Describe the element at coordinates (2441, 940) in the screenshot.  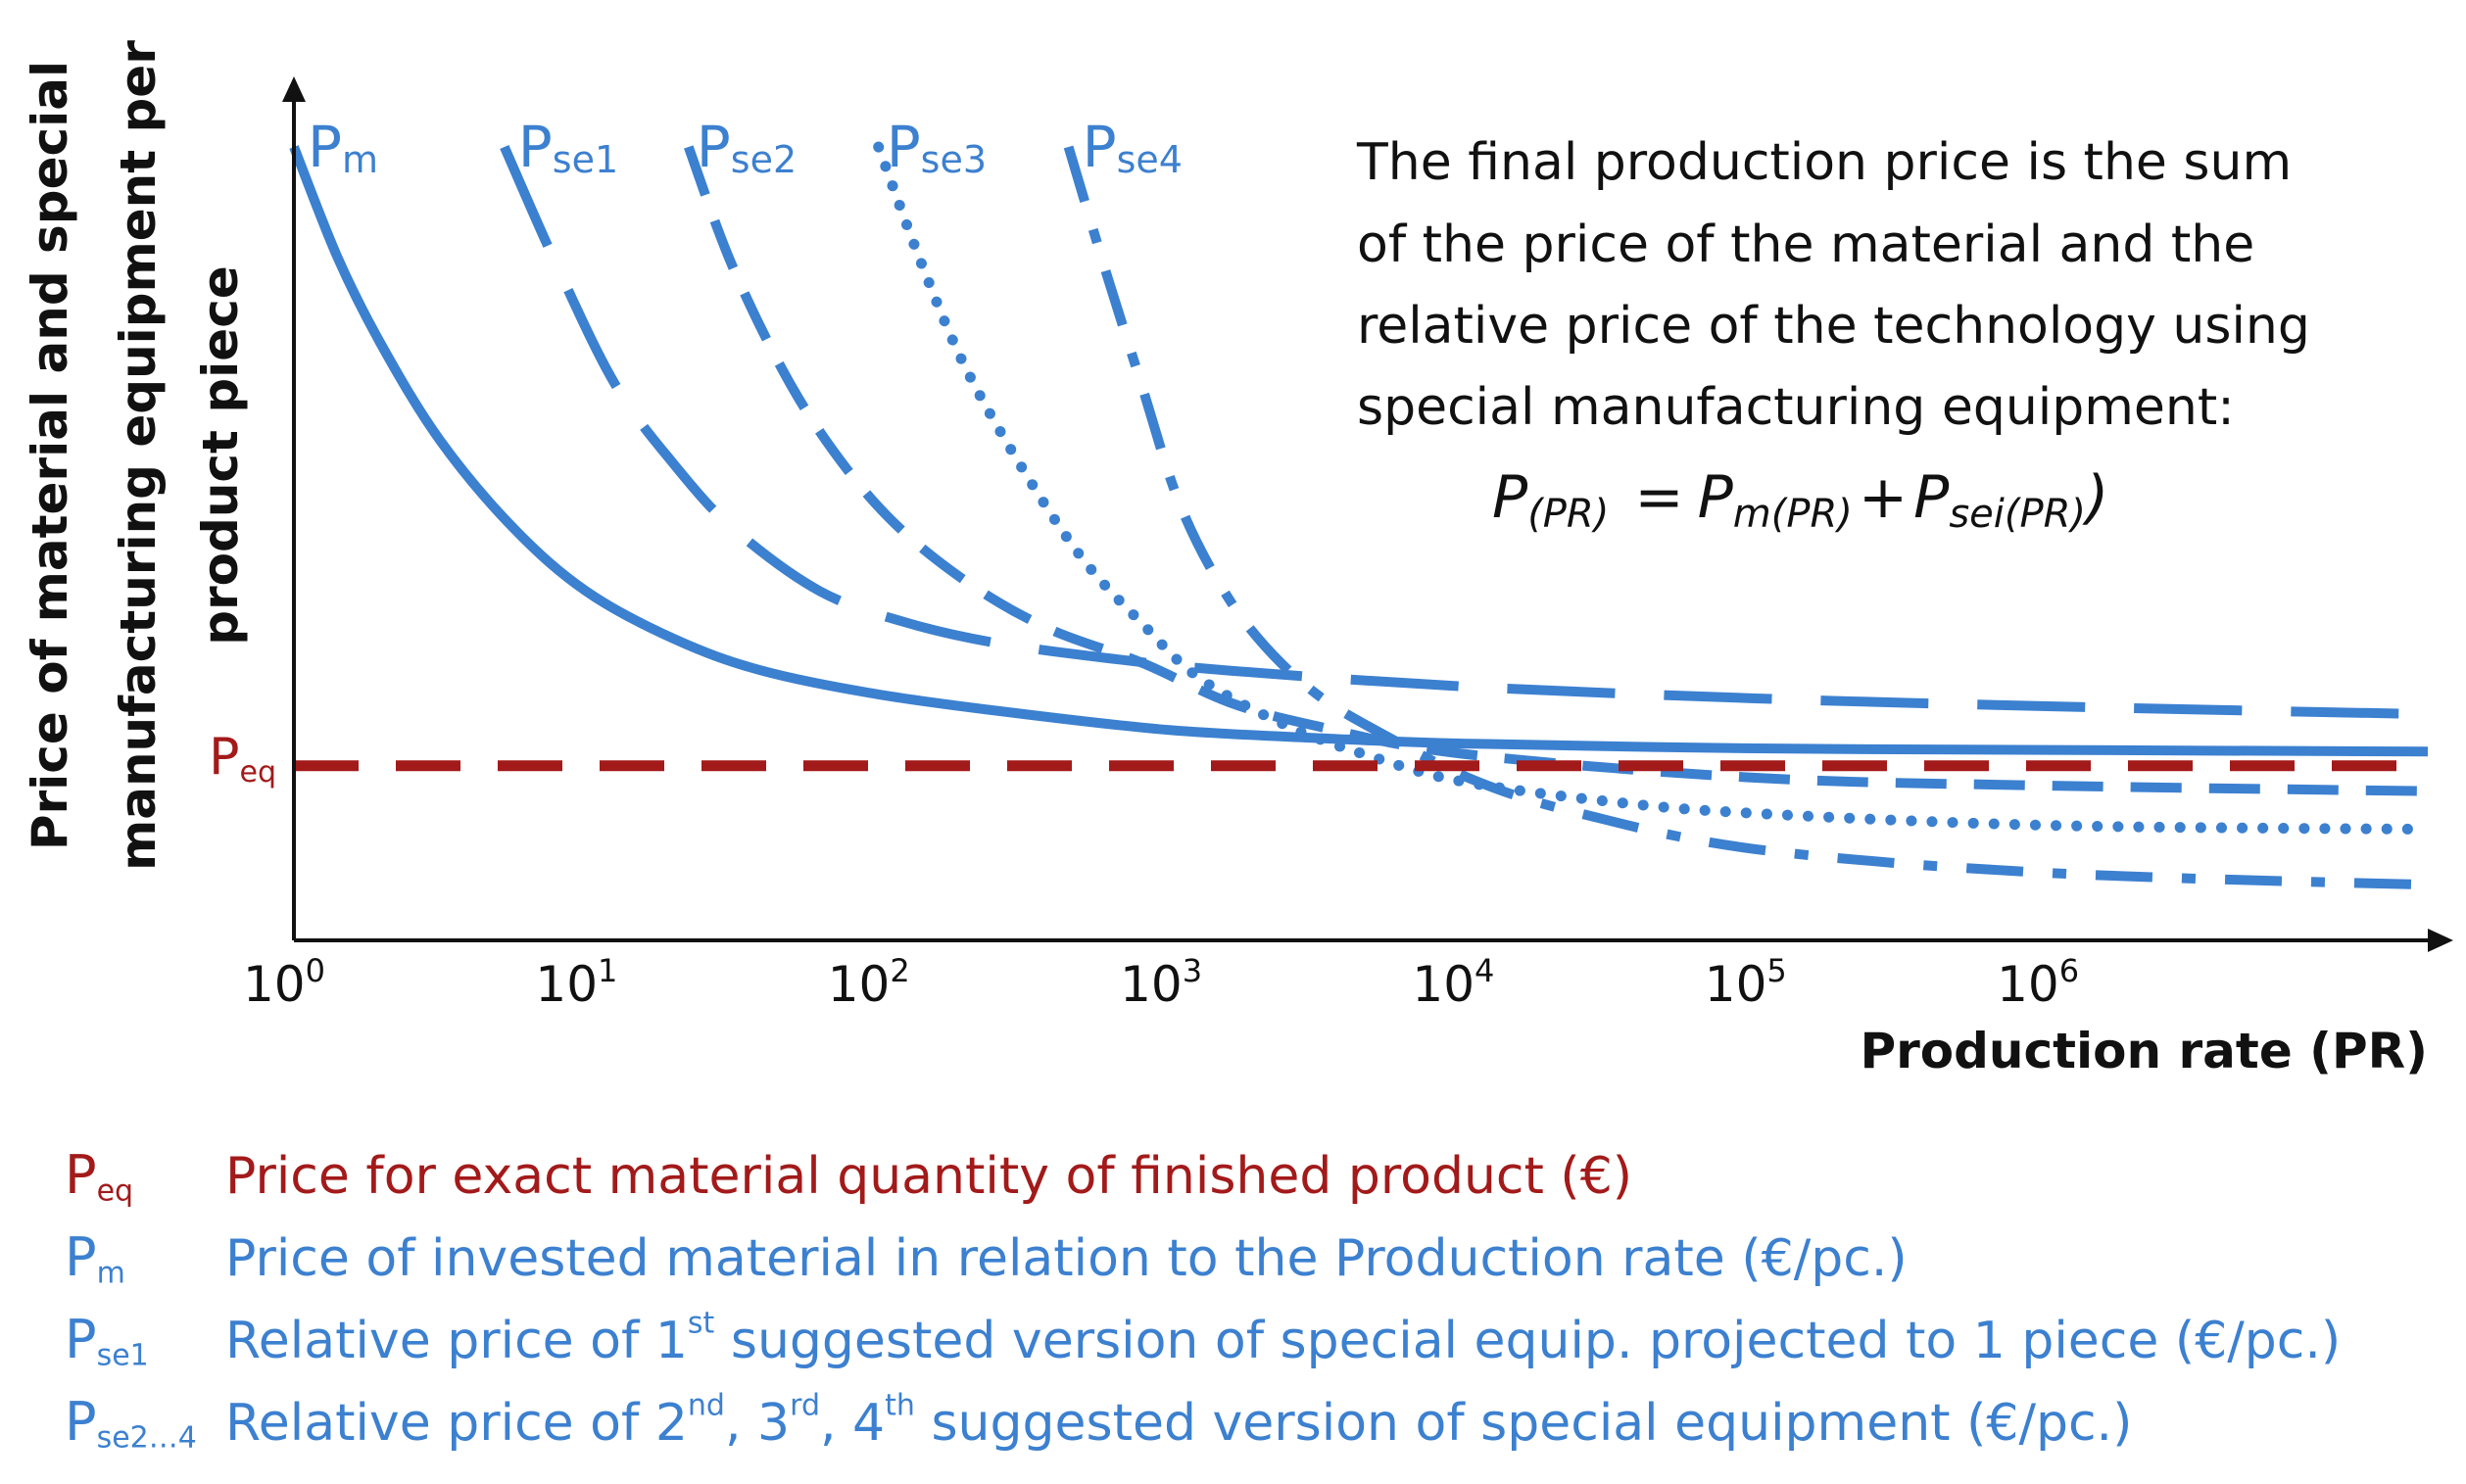
I see `x-axis-arrowhead` at that location.